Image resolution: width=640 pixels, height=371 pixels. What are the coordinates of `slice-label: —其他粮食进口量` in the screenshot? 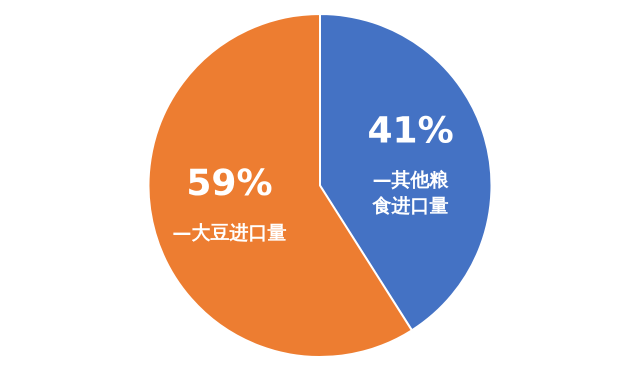 It's located at (411, 193).